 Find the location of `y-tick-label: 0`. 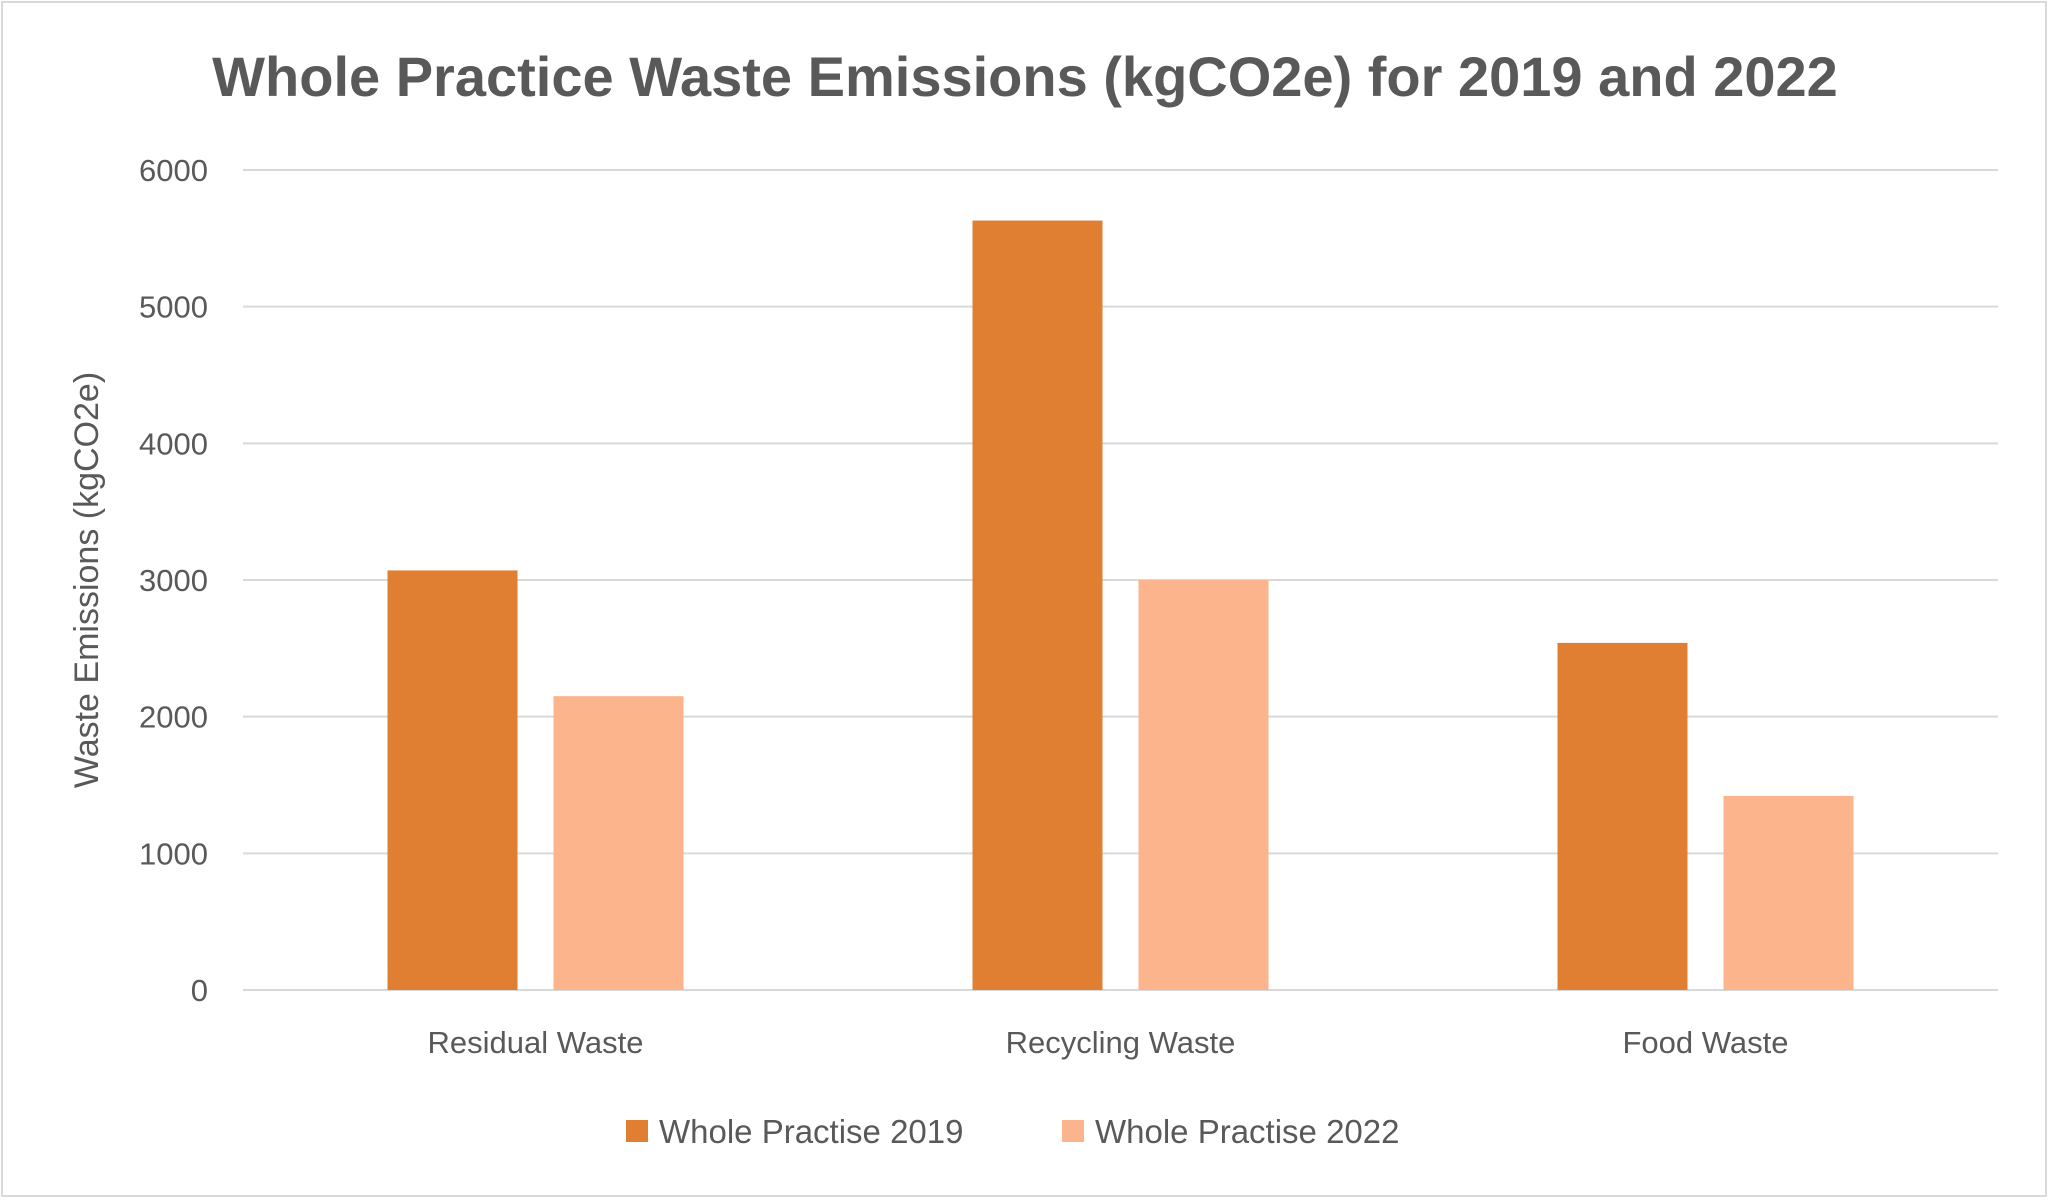

y-tick-label: 0 is located at coordinates (199, 990).